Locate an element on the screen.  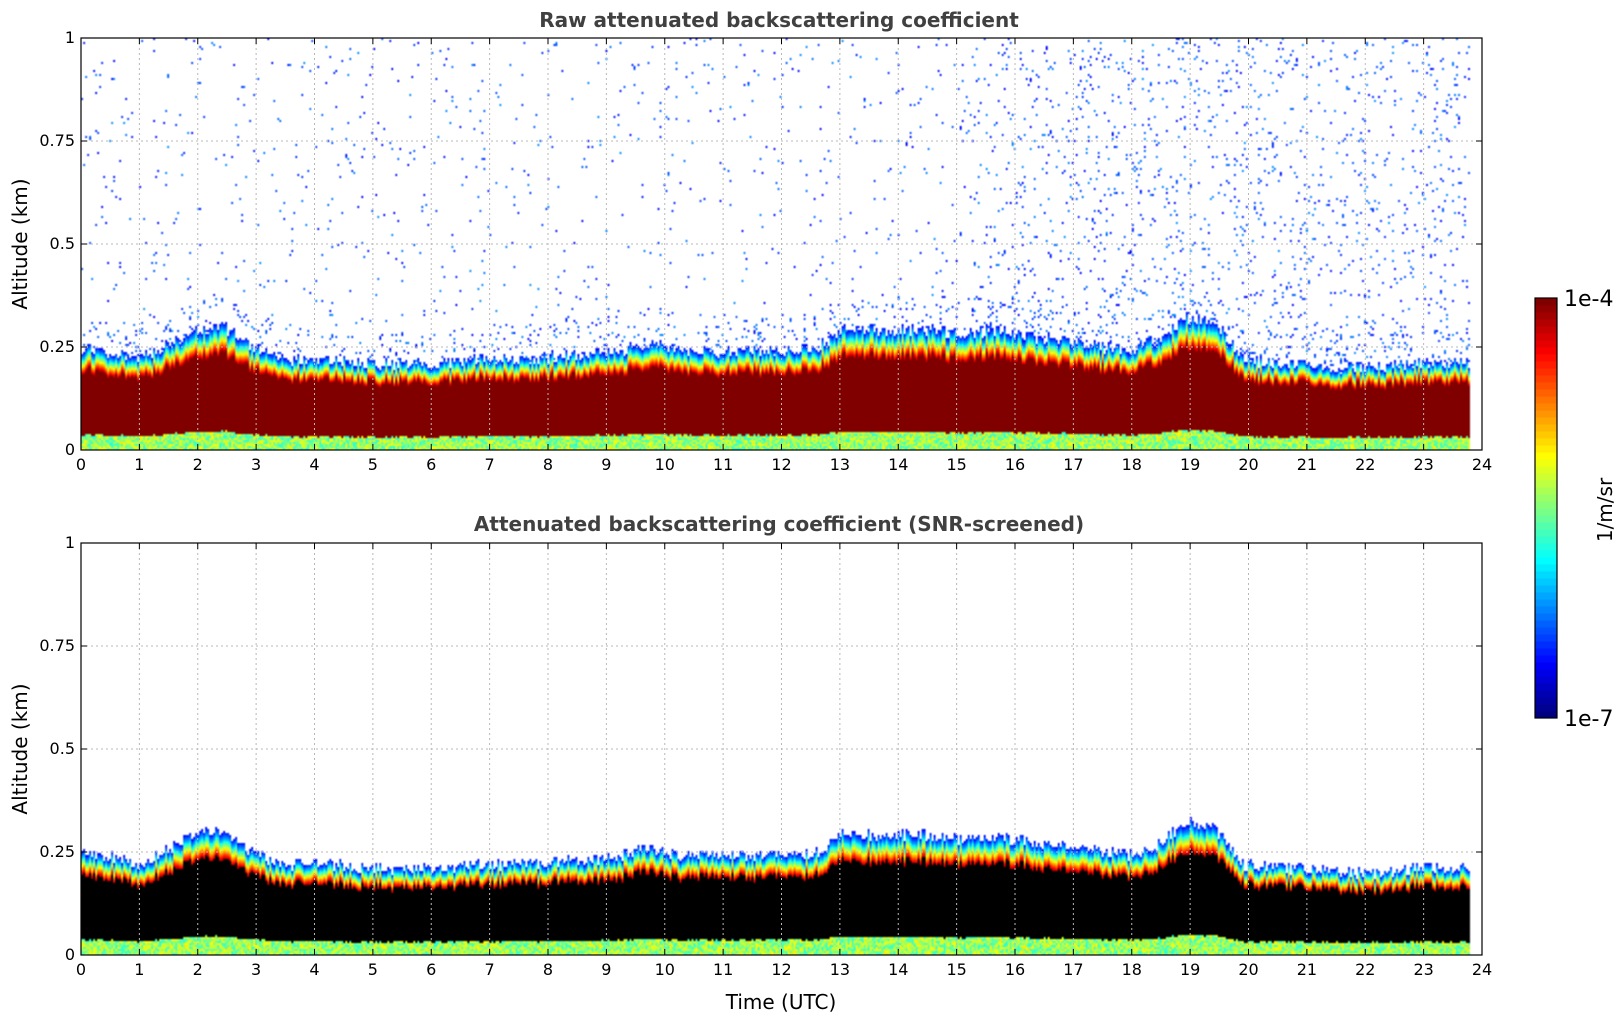
x-tick-label: 14 is located at coordinates (898, 464).